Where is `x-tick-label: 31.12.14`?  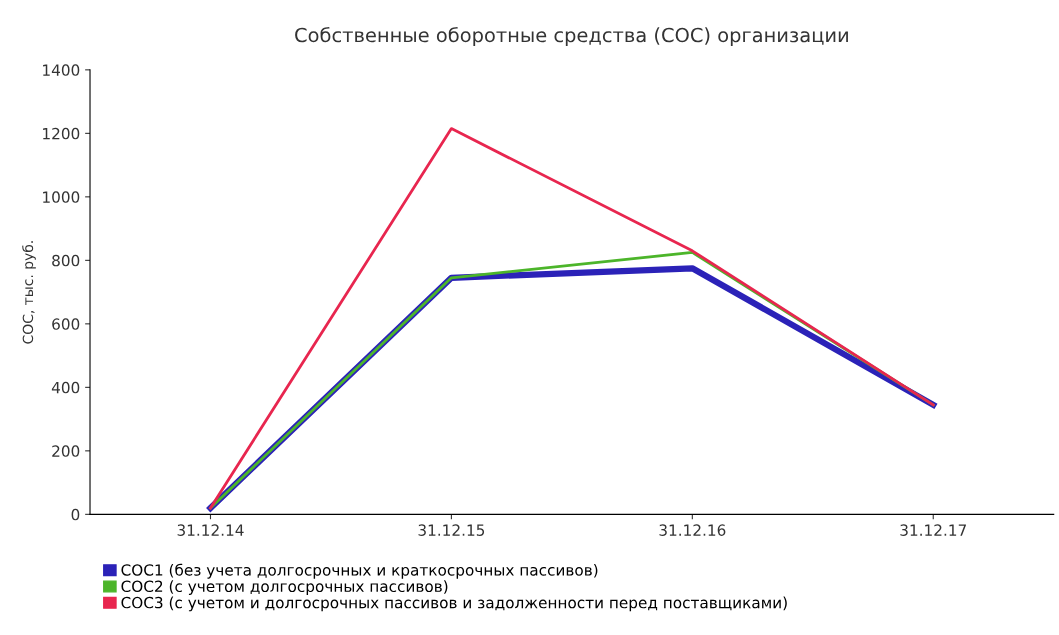
x-tick-label: 31.12.14 is located at coordinates (210, 530).